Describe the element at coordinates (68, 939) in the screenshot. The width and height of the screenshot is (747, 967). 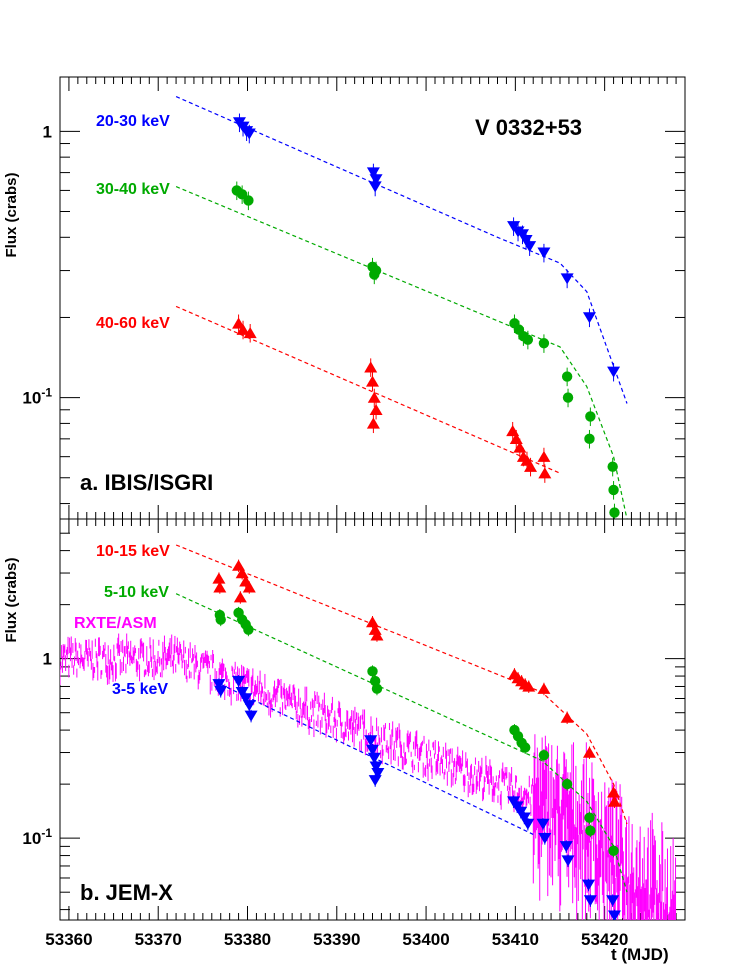
I see `x-tick-label: 53360` at that location.